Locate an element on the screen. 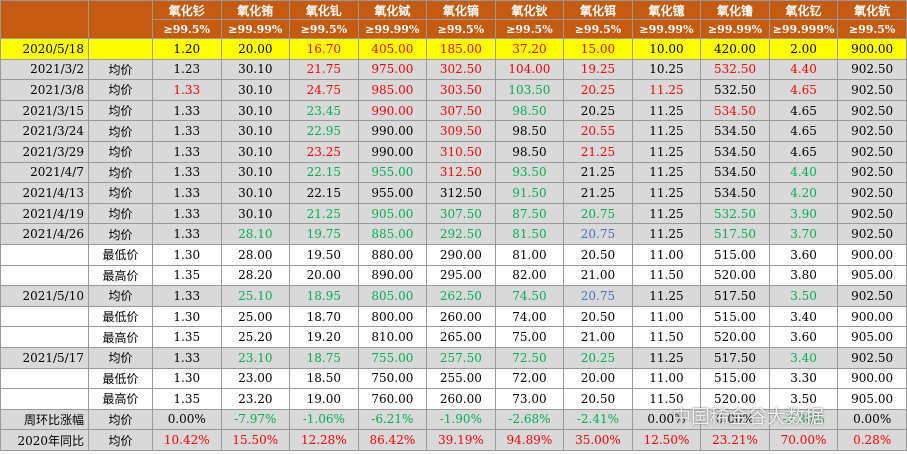  value-cell: 11.00 is located at coordinates (666, 316).